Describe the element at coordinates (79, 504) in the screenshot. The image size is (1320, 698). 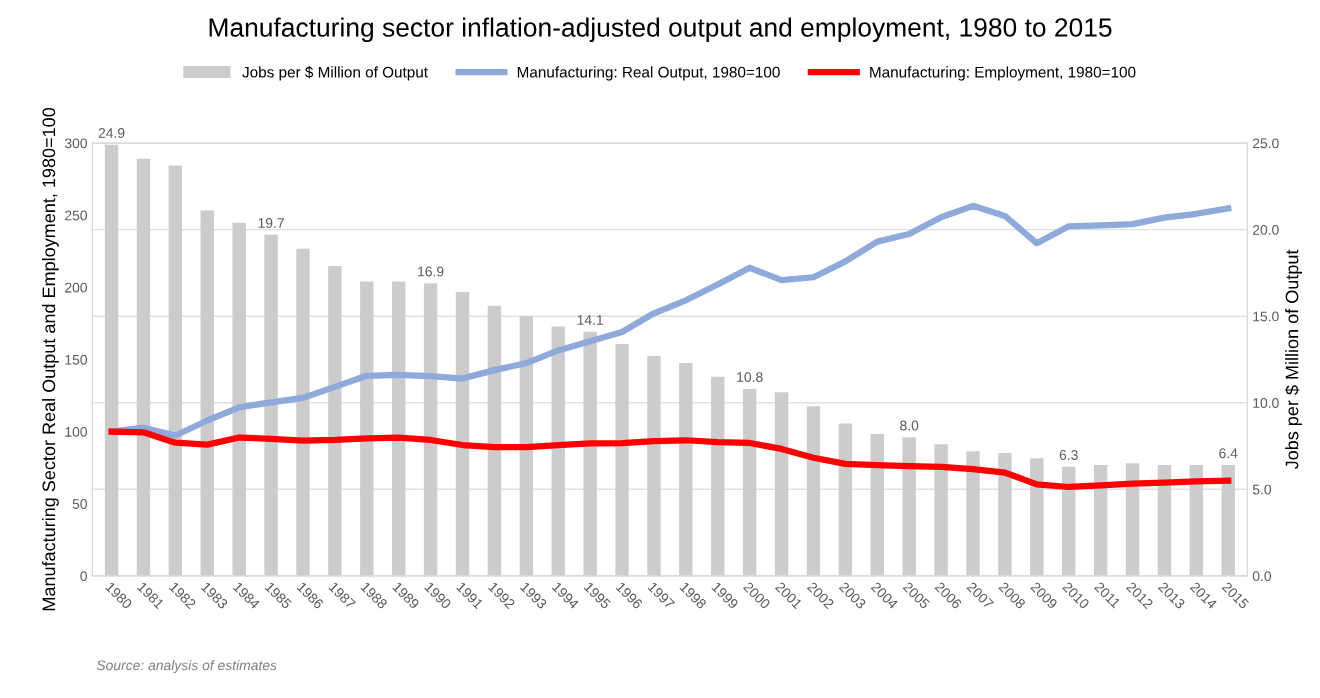
I see `y-tick-label: 50` at that location.